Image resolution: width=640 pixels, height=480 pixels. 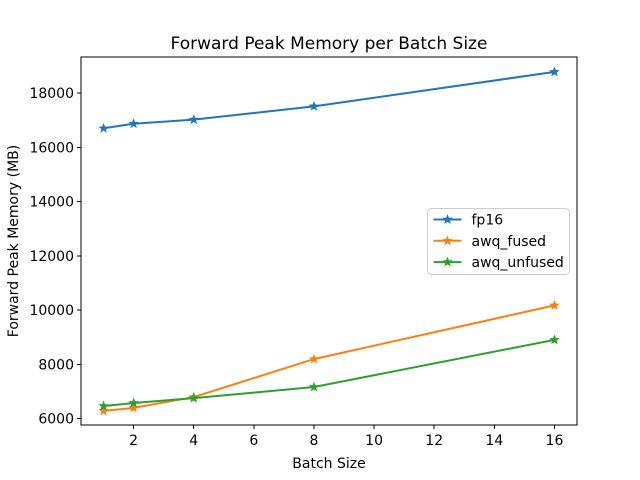 I want to click on chart-line-awq_unfused, so click(x=329, y=373).